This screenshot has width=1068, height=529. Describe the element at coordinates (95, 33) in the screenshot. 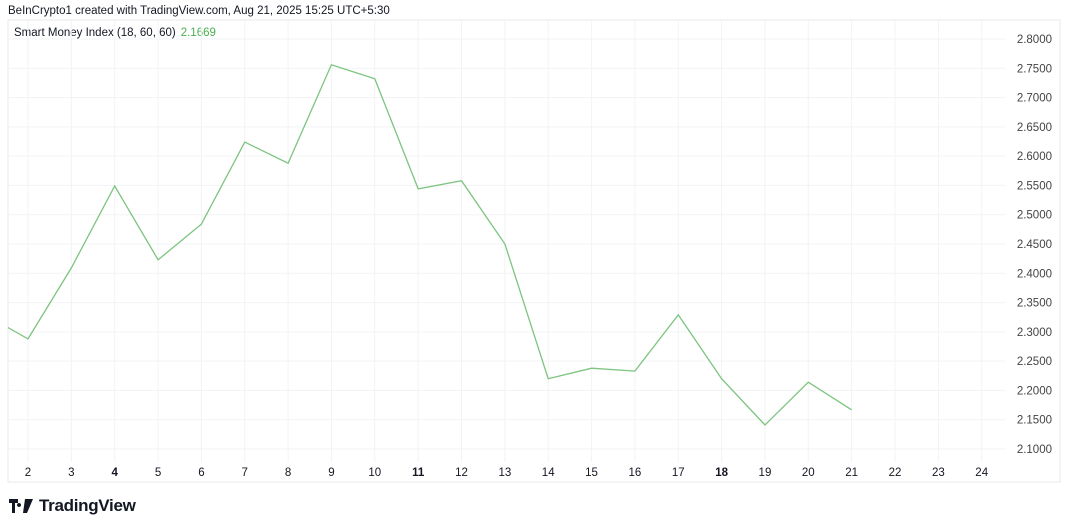

I see `indicator-name: Smart Money Index (18, 60, 60)` at that location.